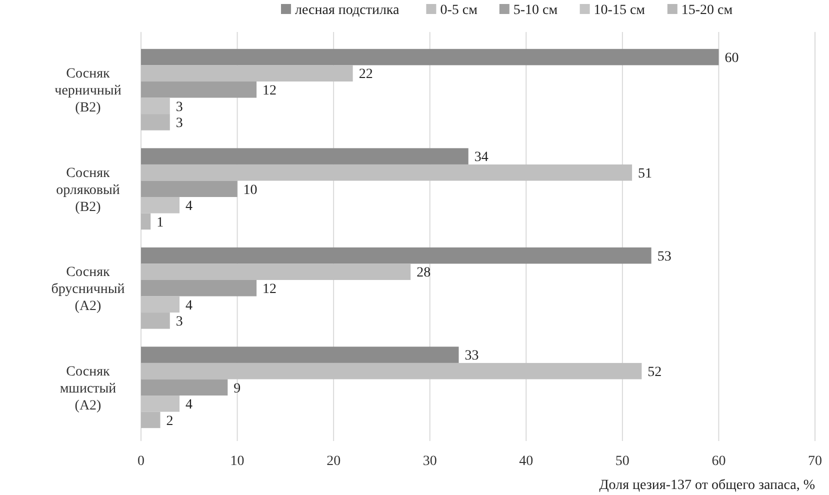 The height and width of the screenshot is (495, 829). What do you see at coordinates (250, 190) in the screenshot?
I see `data-label: 10` at bounding box center [250, 190].